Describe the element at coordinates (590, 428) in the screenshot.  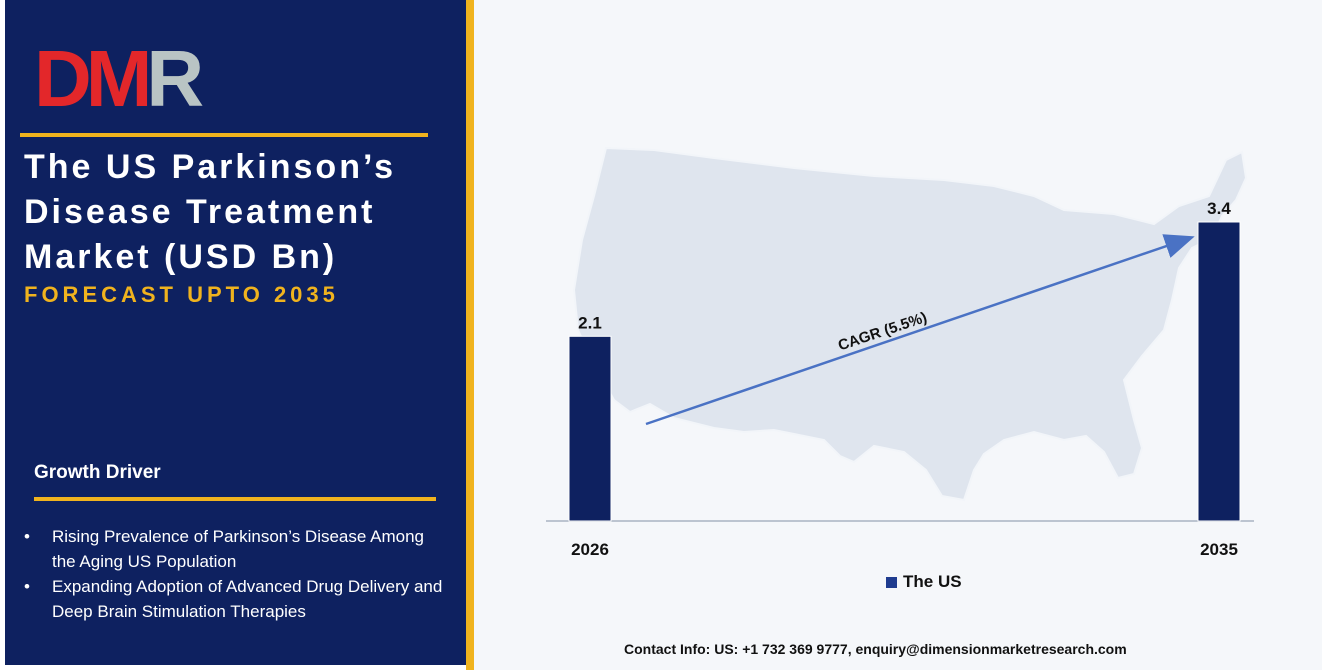
I see `bar-2026` at that location.